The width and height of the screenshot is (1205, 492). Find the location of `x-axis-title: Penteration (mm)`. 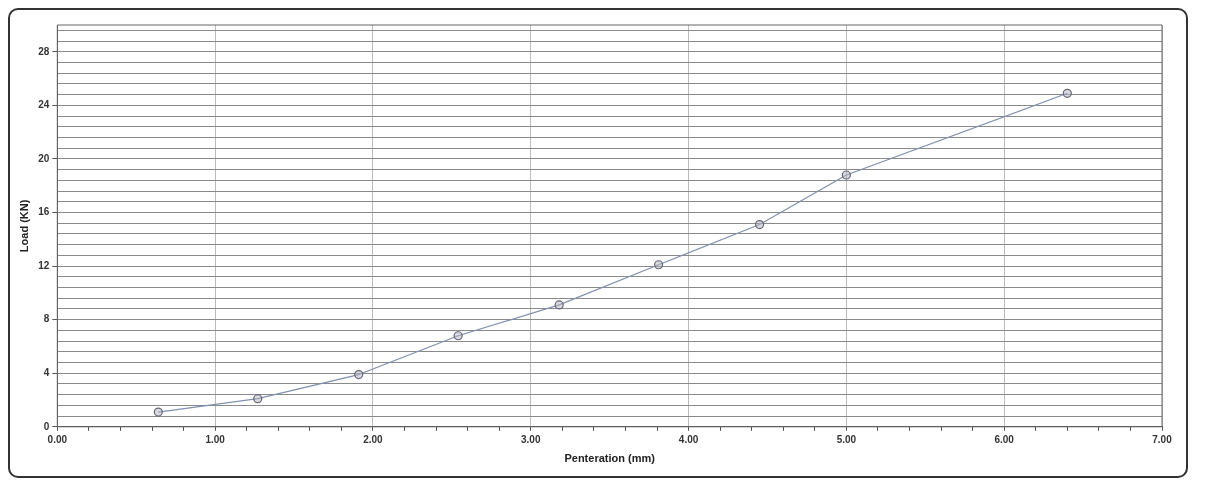

x-axis-title: Penteration (mm) is located at coordinates (610, 458).